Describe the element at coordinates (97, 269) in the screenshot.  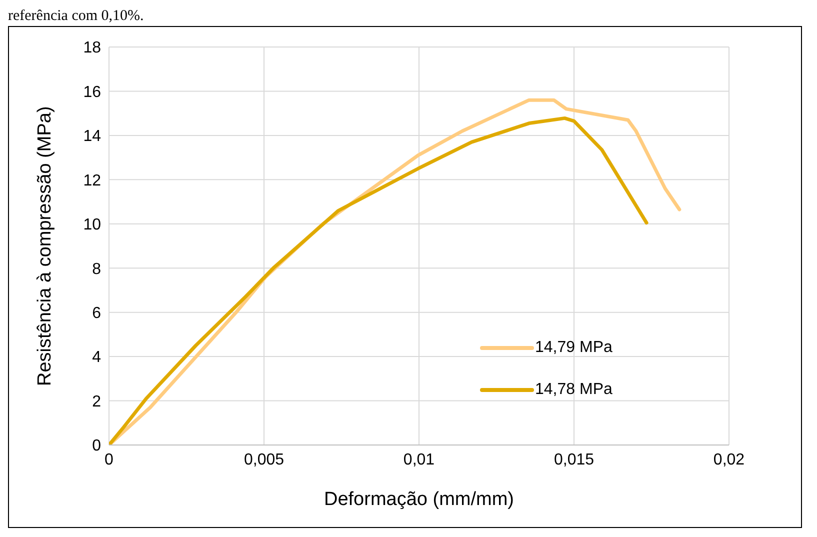
I see `y-tick-label: 8` at that location.